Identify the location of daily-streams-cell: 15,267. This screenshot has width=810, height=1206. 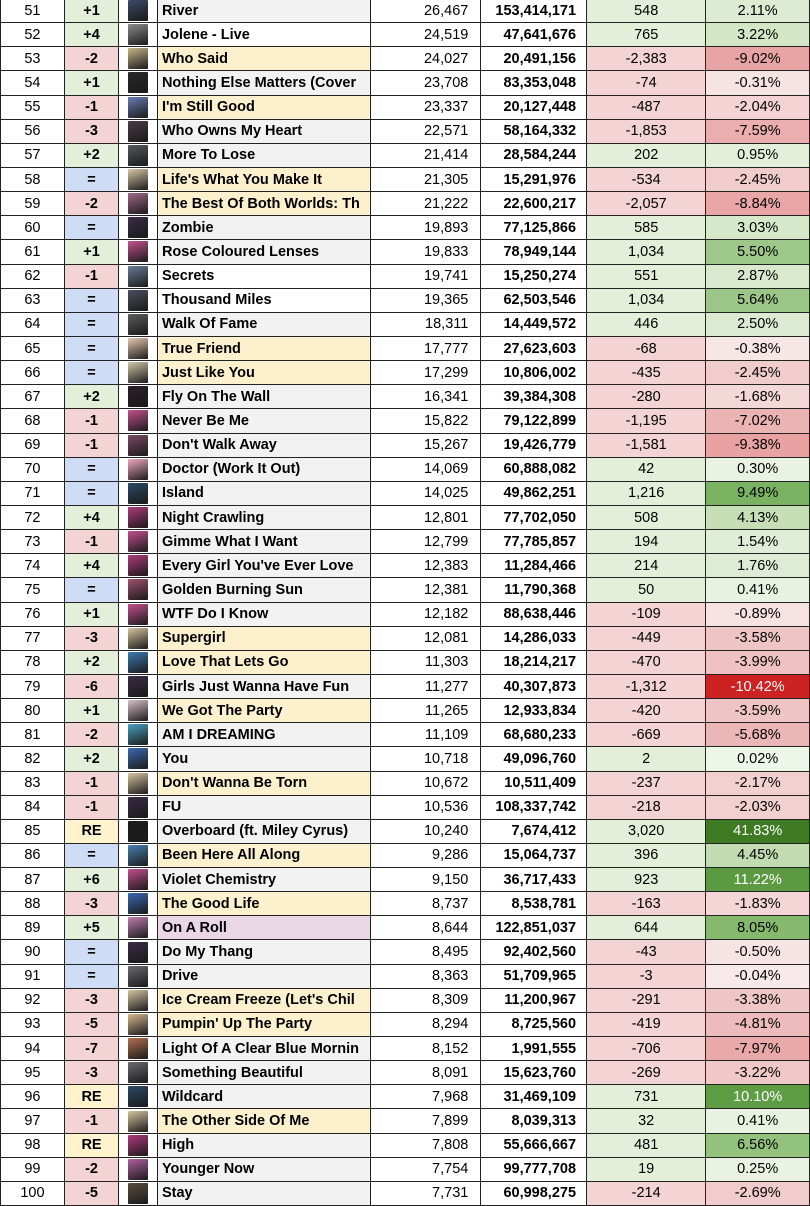
(426, 445).